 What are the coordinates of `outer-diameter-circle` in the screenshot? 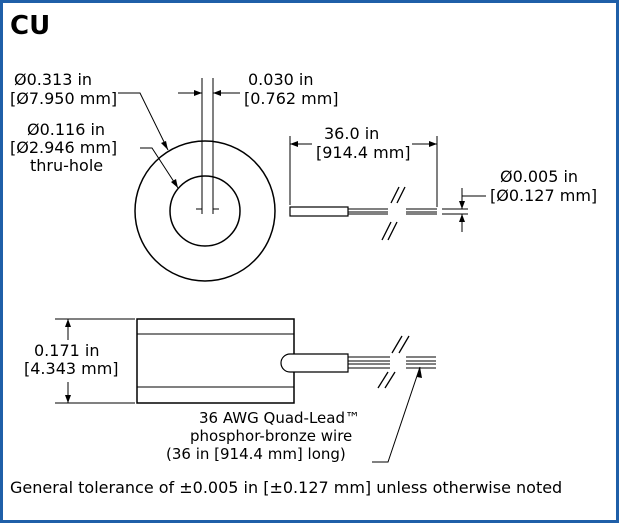 It's located at (205, 211).